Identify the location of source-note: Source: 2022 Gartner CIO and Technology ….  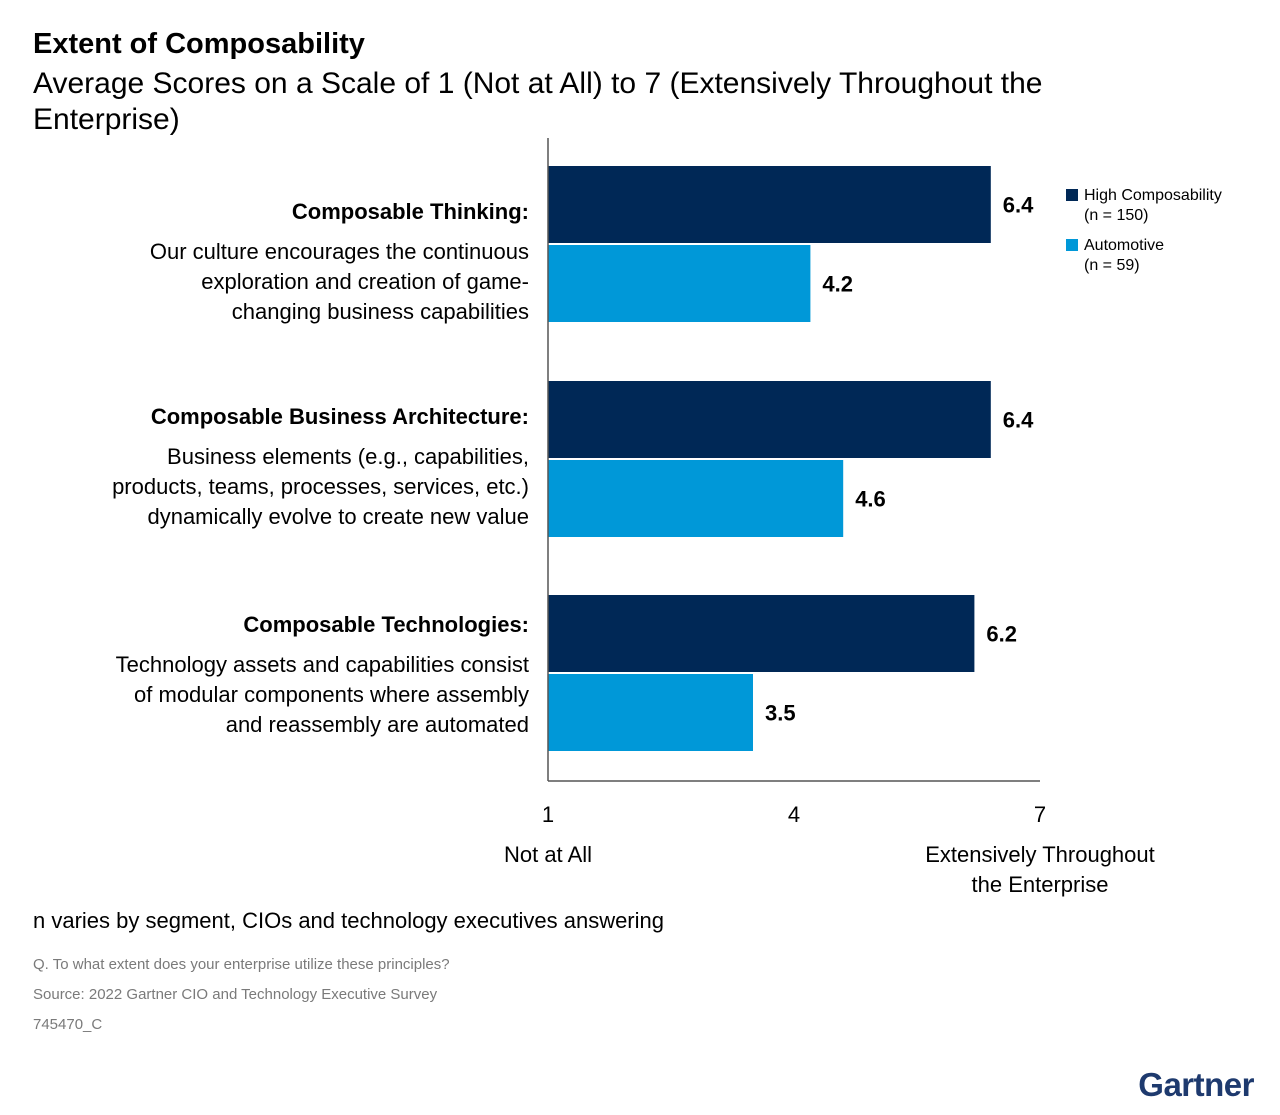
(235, 994).